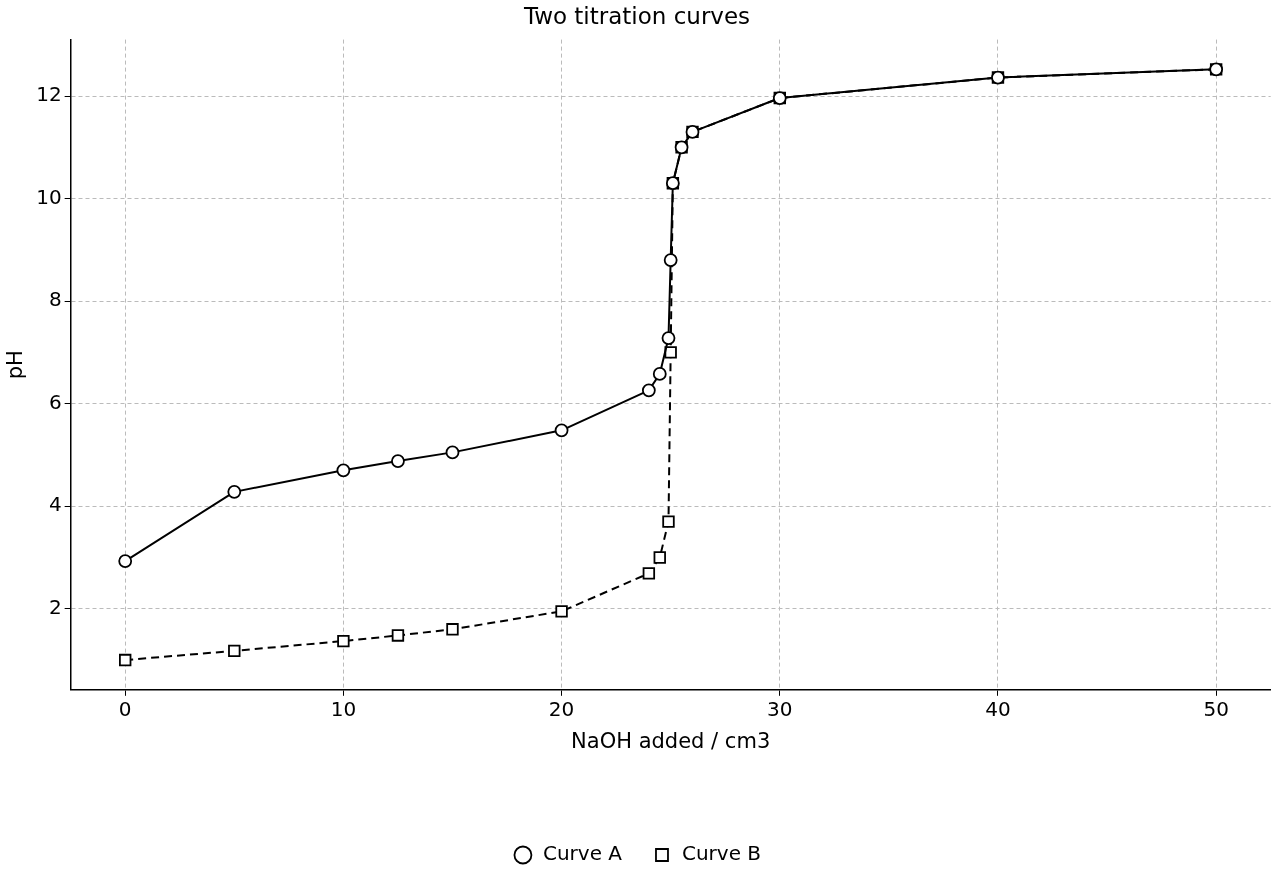 The image size is (1280, 880). I want to click on y-tick-label: 4, so click(55, 504).